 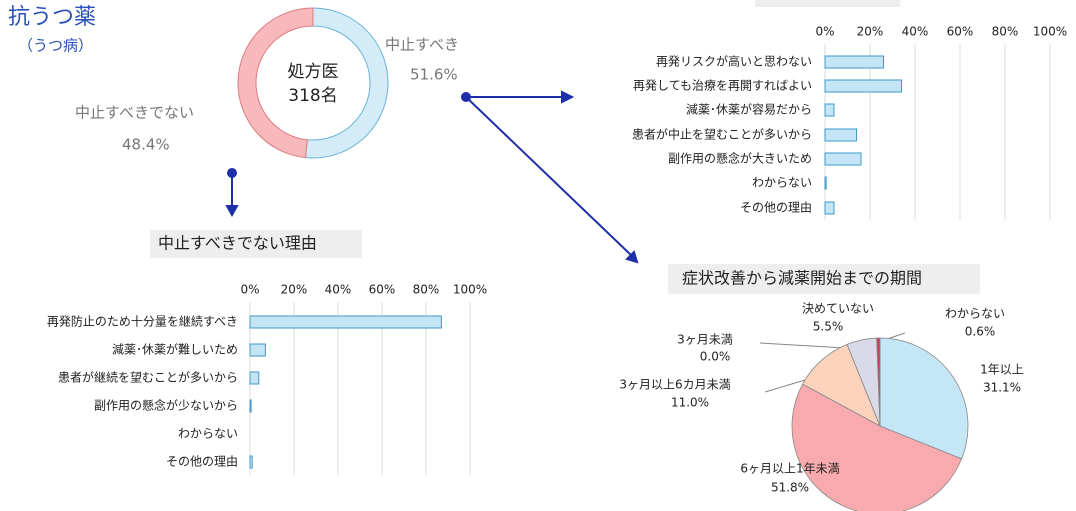 What do you see at coordinates (749, 109) in the screenshot?
I see `y-tick-label: 減薬･休薬が容易だから` at bounding box center [749, 109].